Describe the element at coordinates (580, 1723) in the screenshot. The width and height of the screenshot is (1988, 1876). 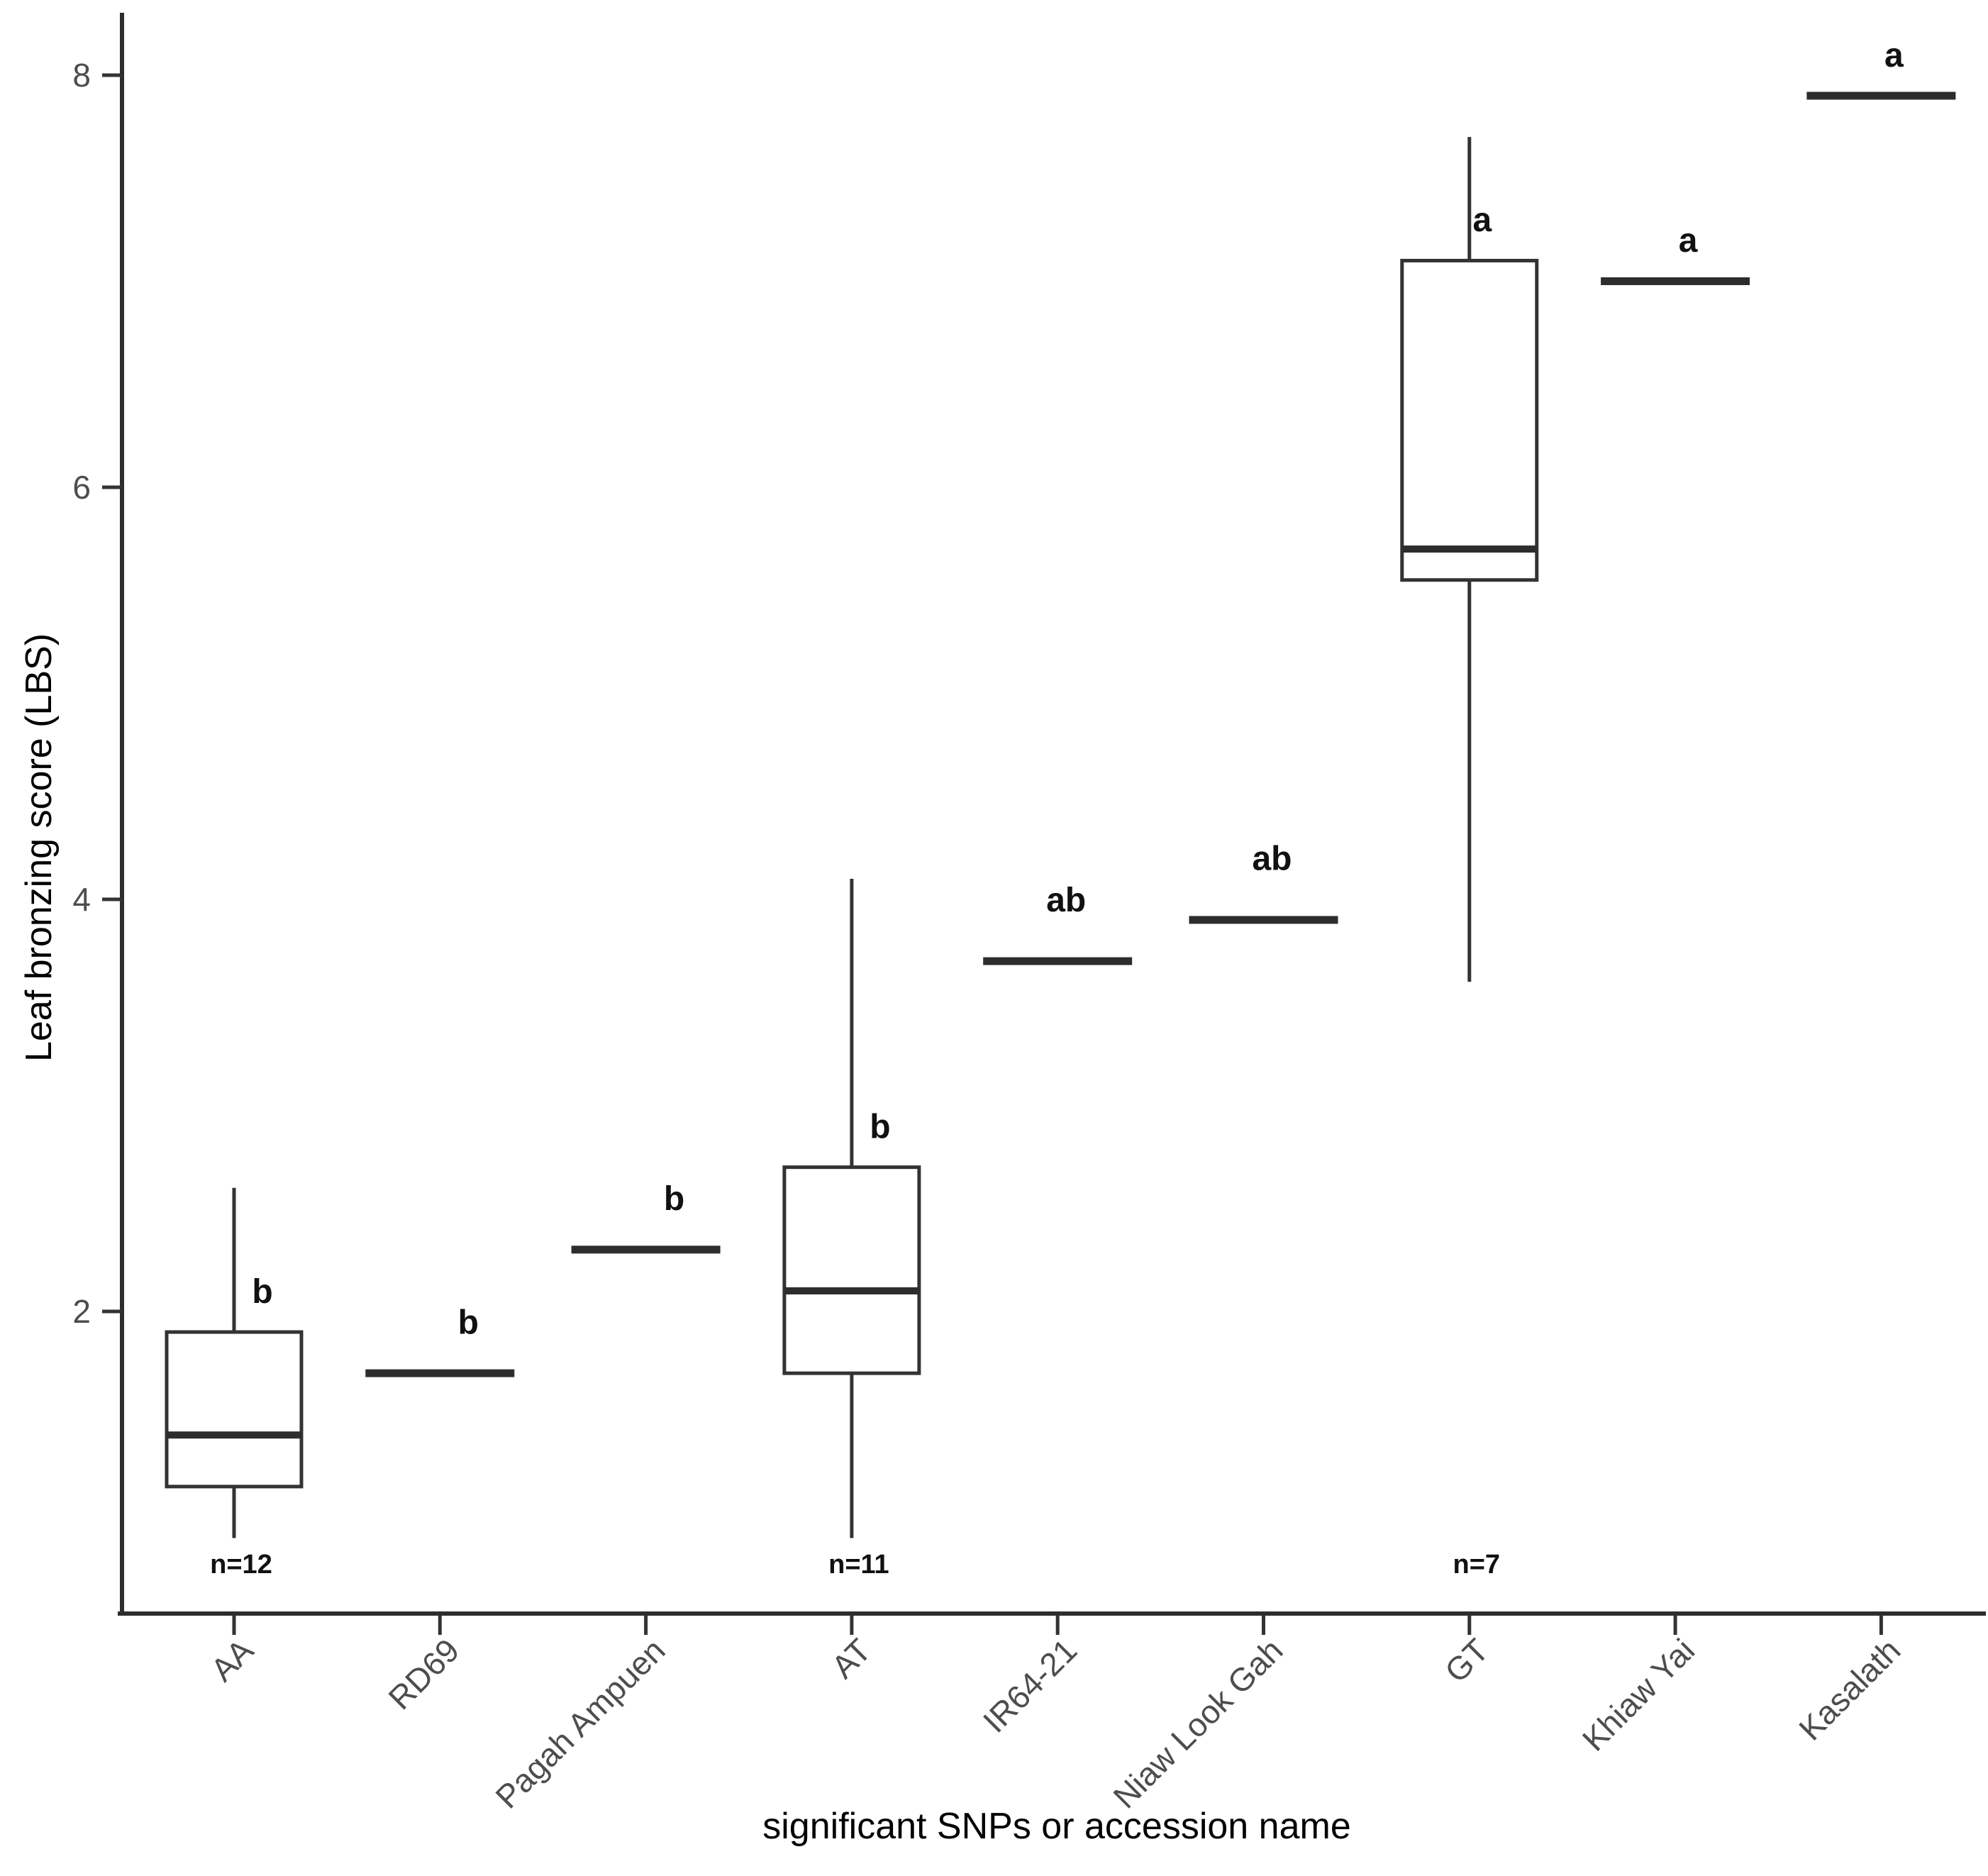
I see `x-tick-label: Pagah Ampuen` at that location.